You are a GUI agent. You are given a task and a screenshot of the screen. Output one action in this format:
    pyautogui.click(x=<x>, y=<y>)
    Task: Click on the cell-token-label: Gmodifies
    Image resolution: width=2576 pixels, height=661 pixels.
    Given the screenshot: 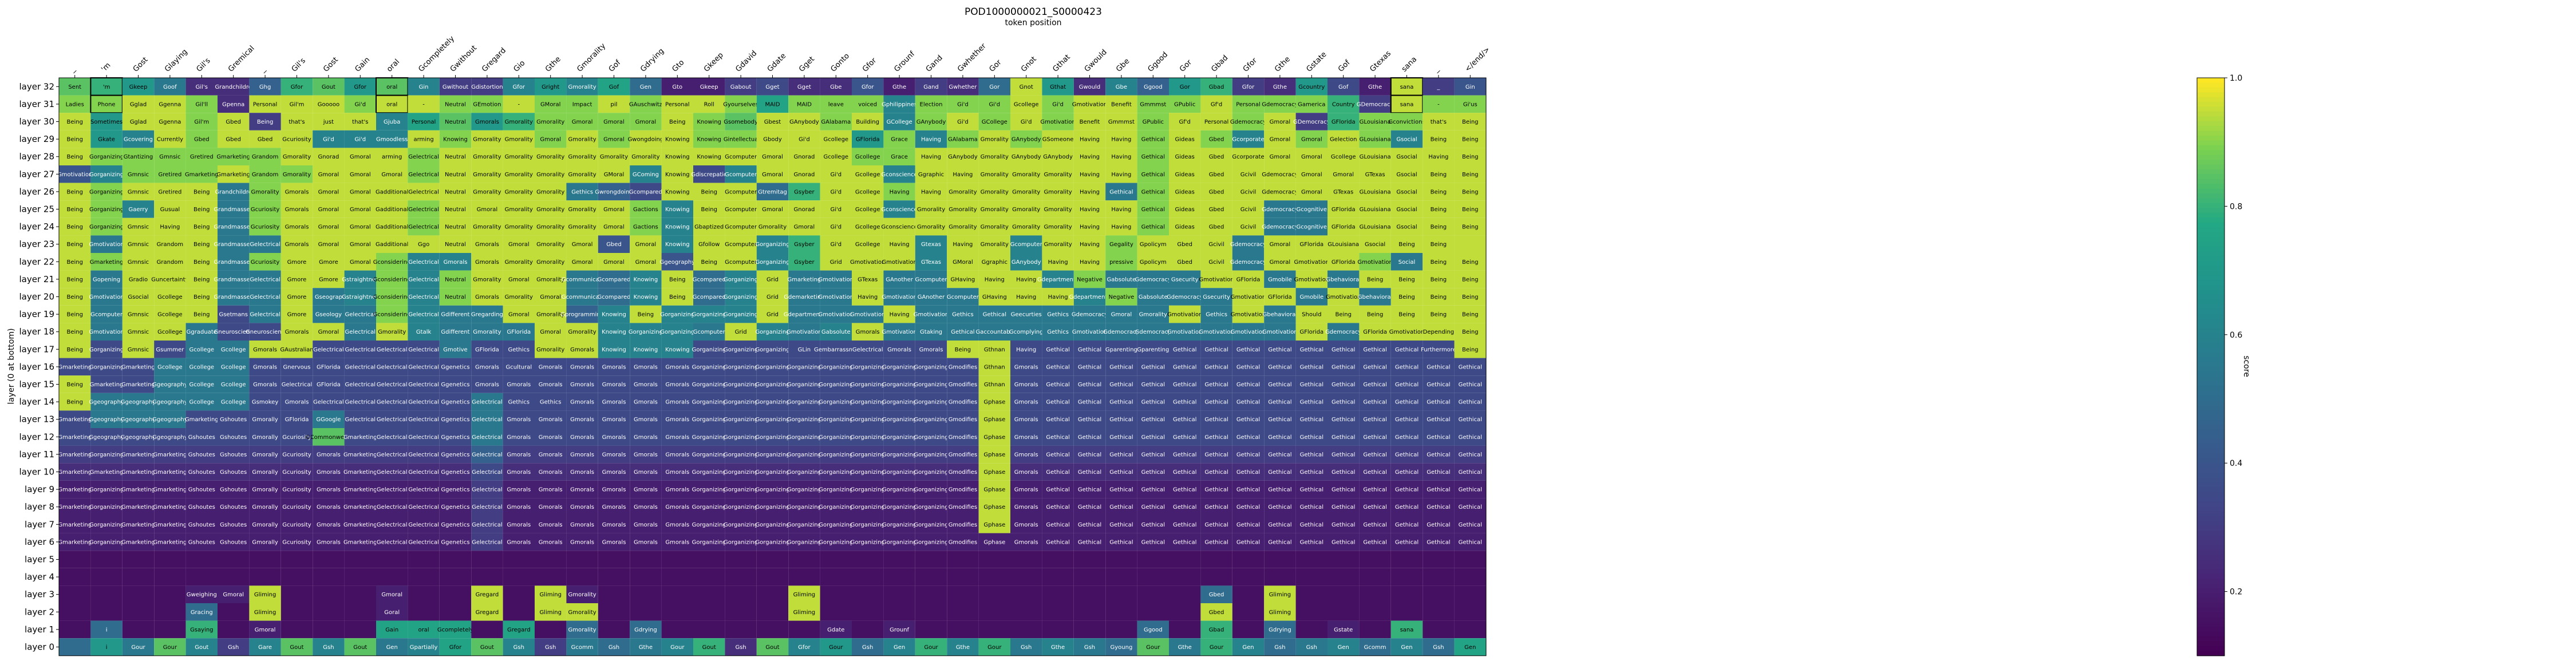 What is the action you would take?
    pyautogui.click(x=963, y=367)
    